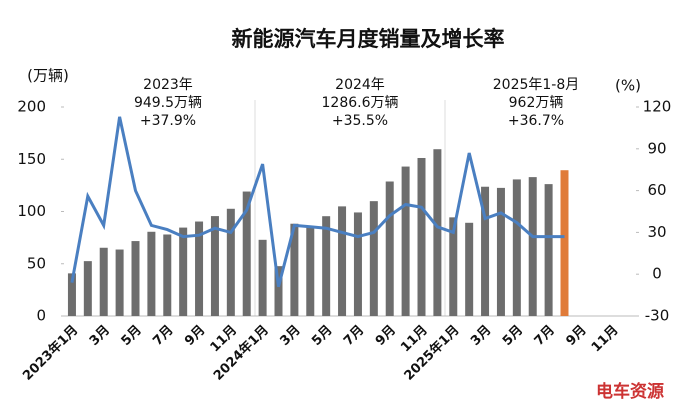  What do you see at coordinates (536, 85) in the screenshot?
I see `annotation: 2025年1-8月` at bounding box center [536, 85].